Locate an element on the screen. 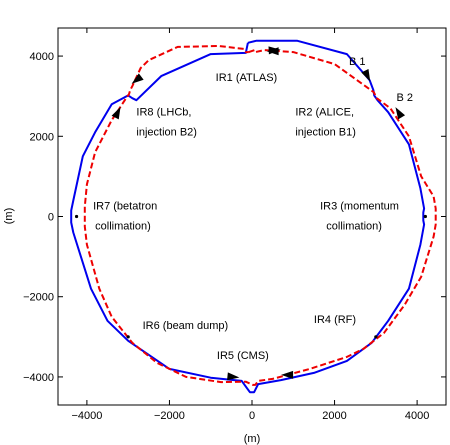  annotation-ir2: IR2 (ALICE, is located at coordinates (324, 112).